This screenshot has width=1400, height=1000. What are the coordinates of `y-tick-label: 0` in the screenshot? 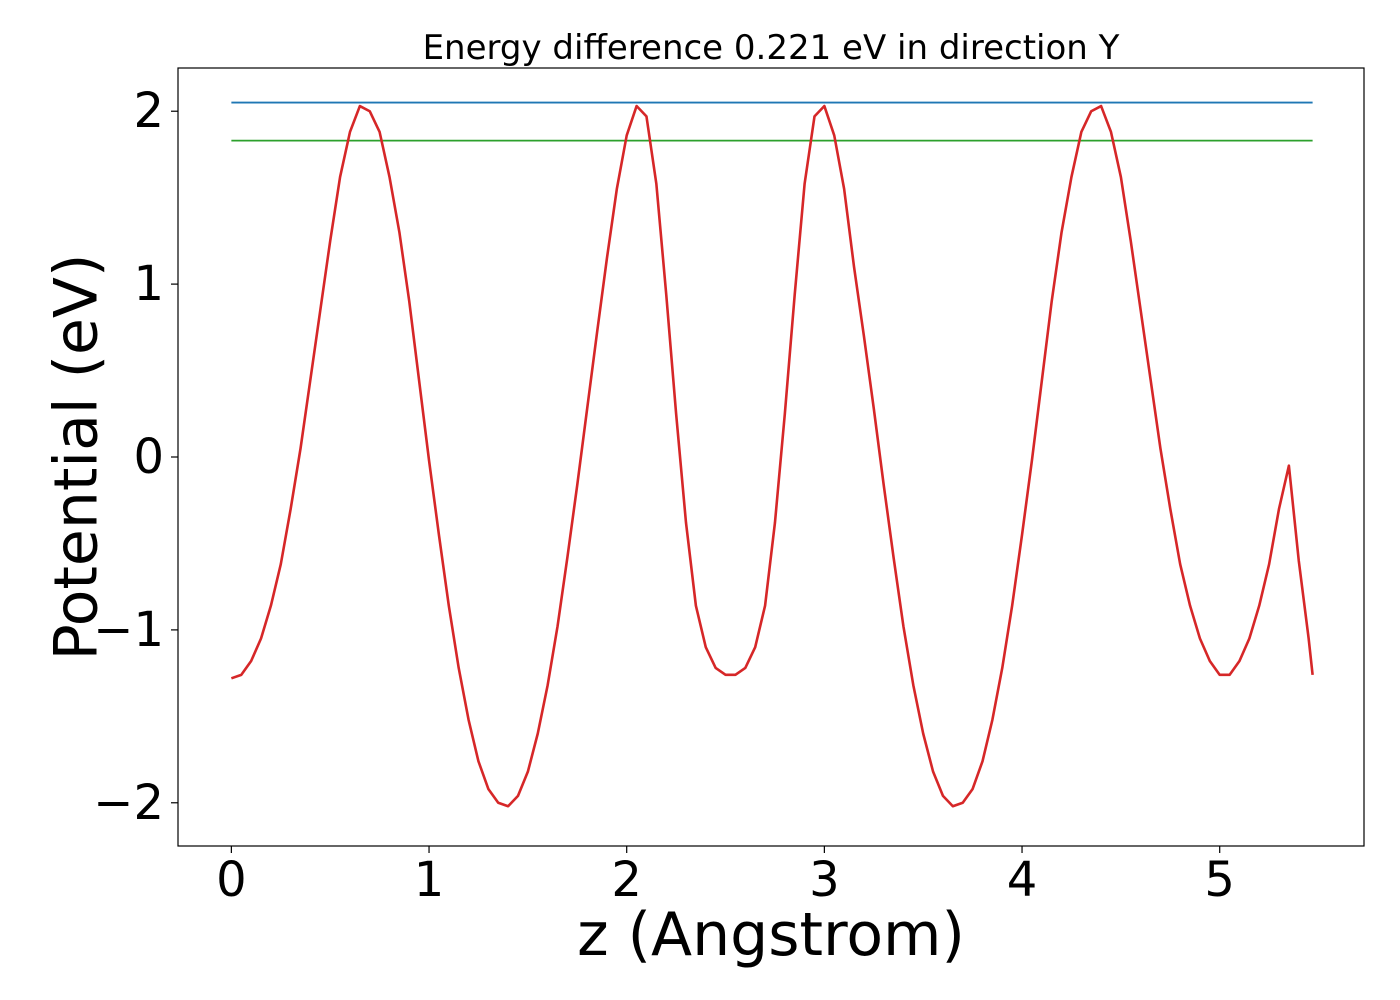 It's located at (148, 457).